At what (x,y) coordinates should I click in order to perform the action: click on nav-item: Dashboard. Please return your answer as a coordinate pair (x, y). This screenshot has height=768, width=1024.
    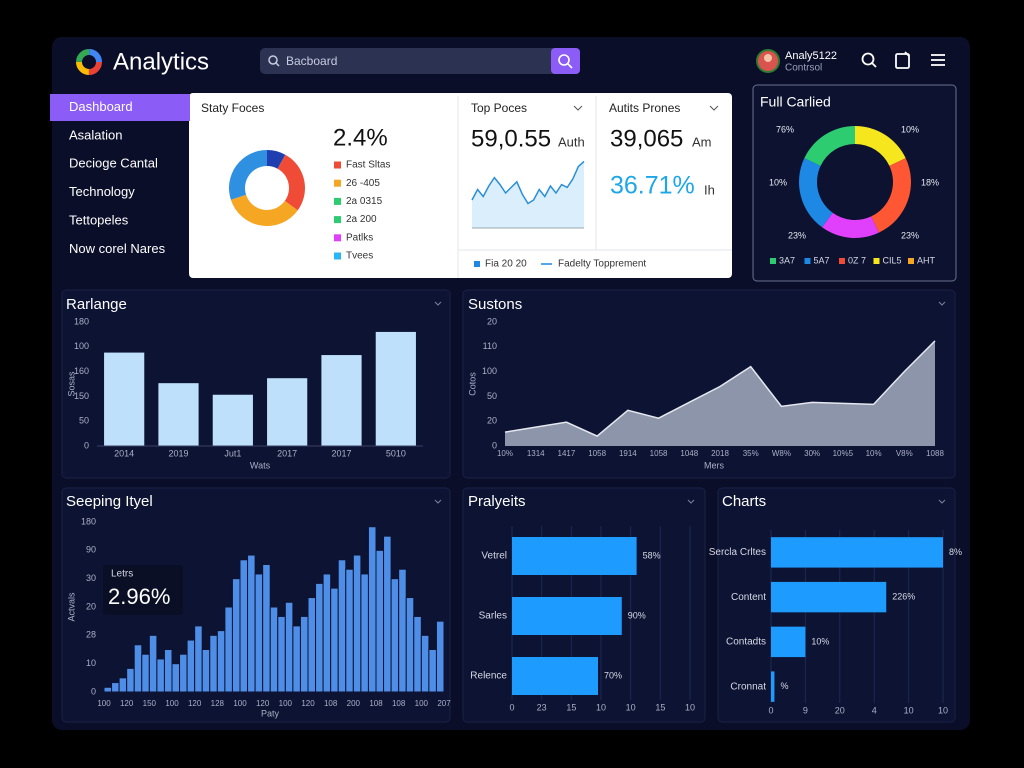
    Looking at the image, I should click on (101, 106).